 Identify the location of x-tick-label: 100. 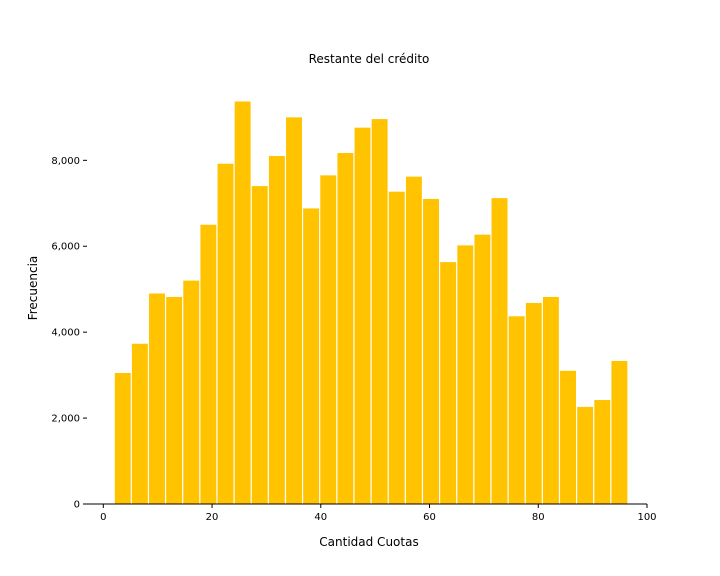
(646, 517).